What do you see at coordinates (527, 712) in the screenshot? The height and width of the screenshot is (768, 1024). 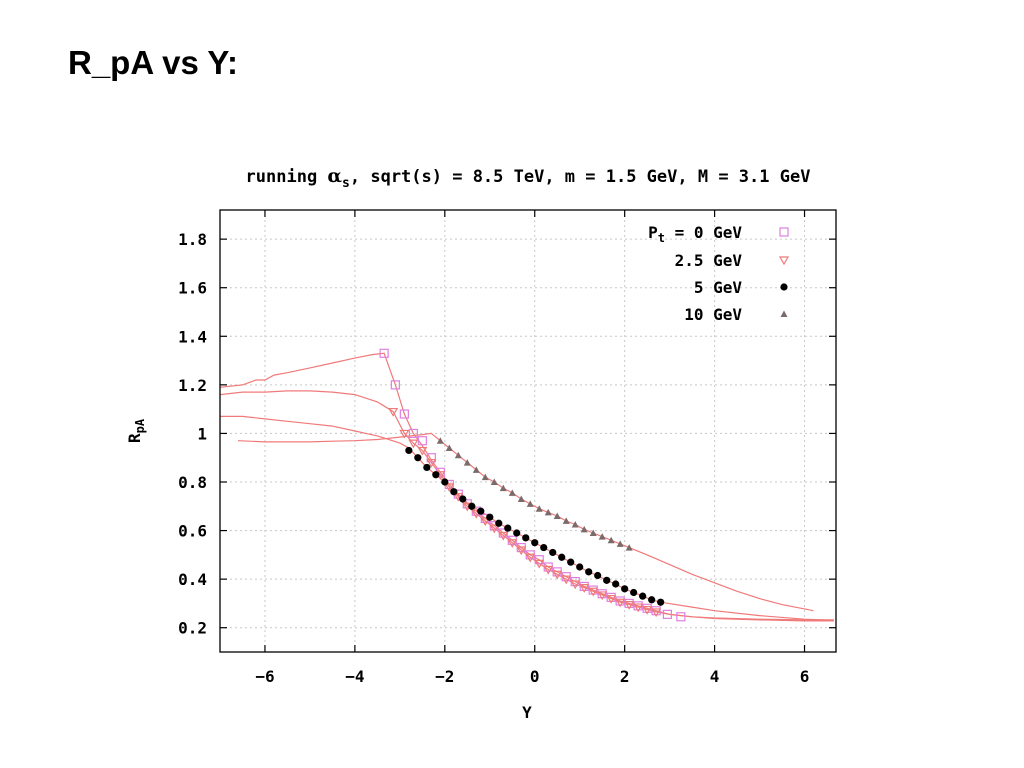 I see `x-axis-label: Y` at bounding box center [527, 712].